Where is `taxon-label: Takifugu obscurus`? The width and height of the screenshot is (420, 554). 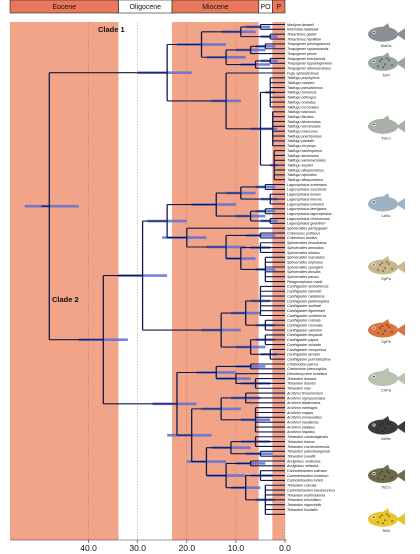 taxon-label: Takifugu obscurus is located at coordinates (301, 112).